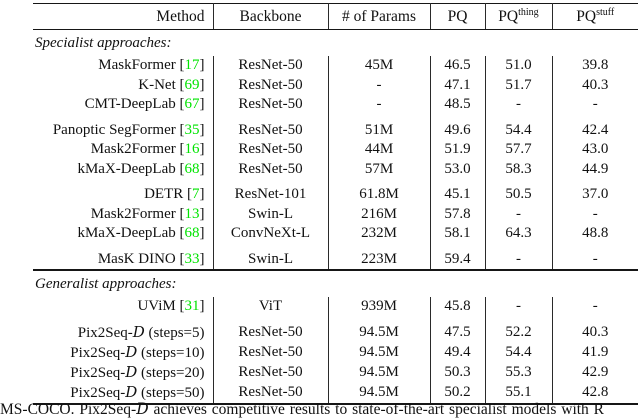  Describe the element at coordinates (378, 85) in the screenshot. I see `params-cell: -` at that location.